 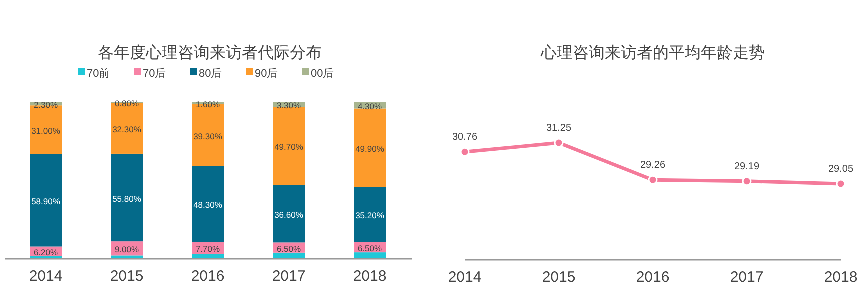 I want to click on data-label: 49.90%, so click(x=370, y=149).